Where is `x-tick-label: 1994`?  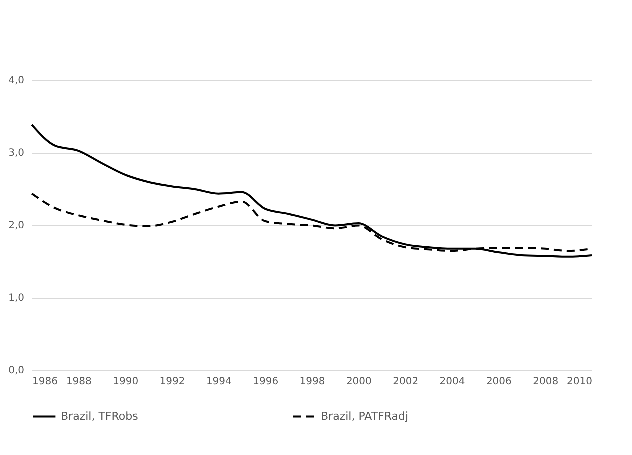
x-tick-label: 1994 is located at coordinates (219, 382).